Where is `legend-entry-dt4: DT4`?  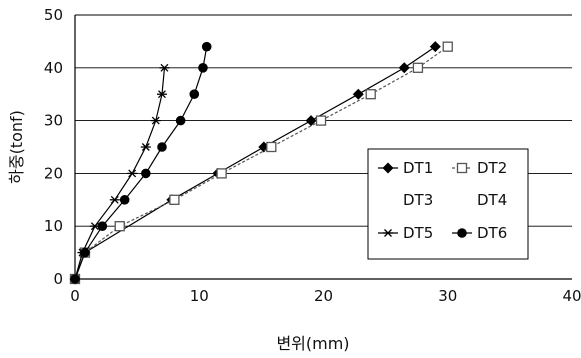
legend-entry-dt4: DT4 is located at coordinates (492, 200).